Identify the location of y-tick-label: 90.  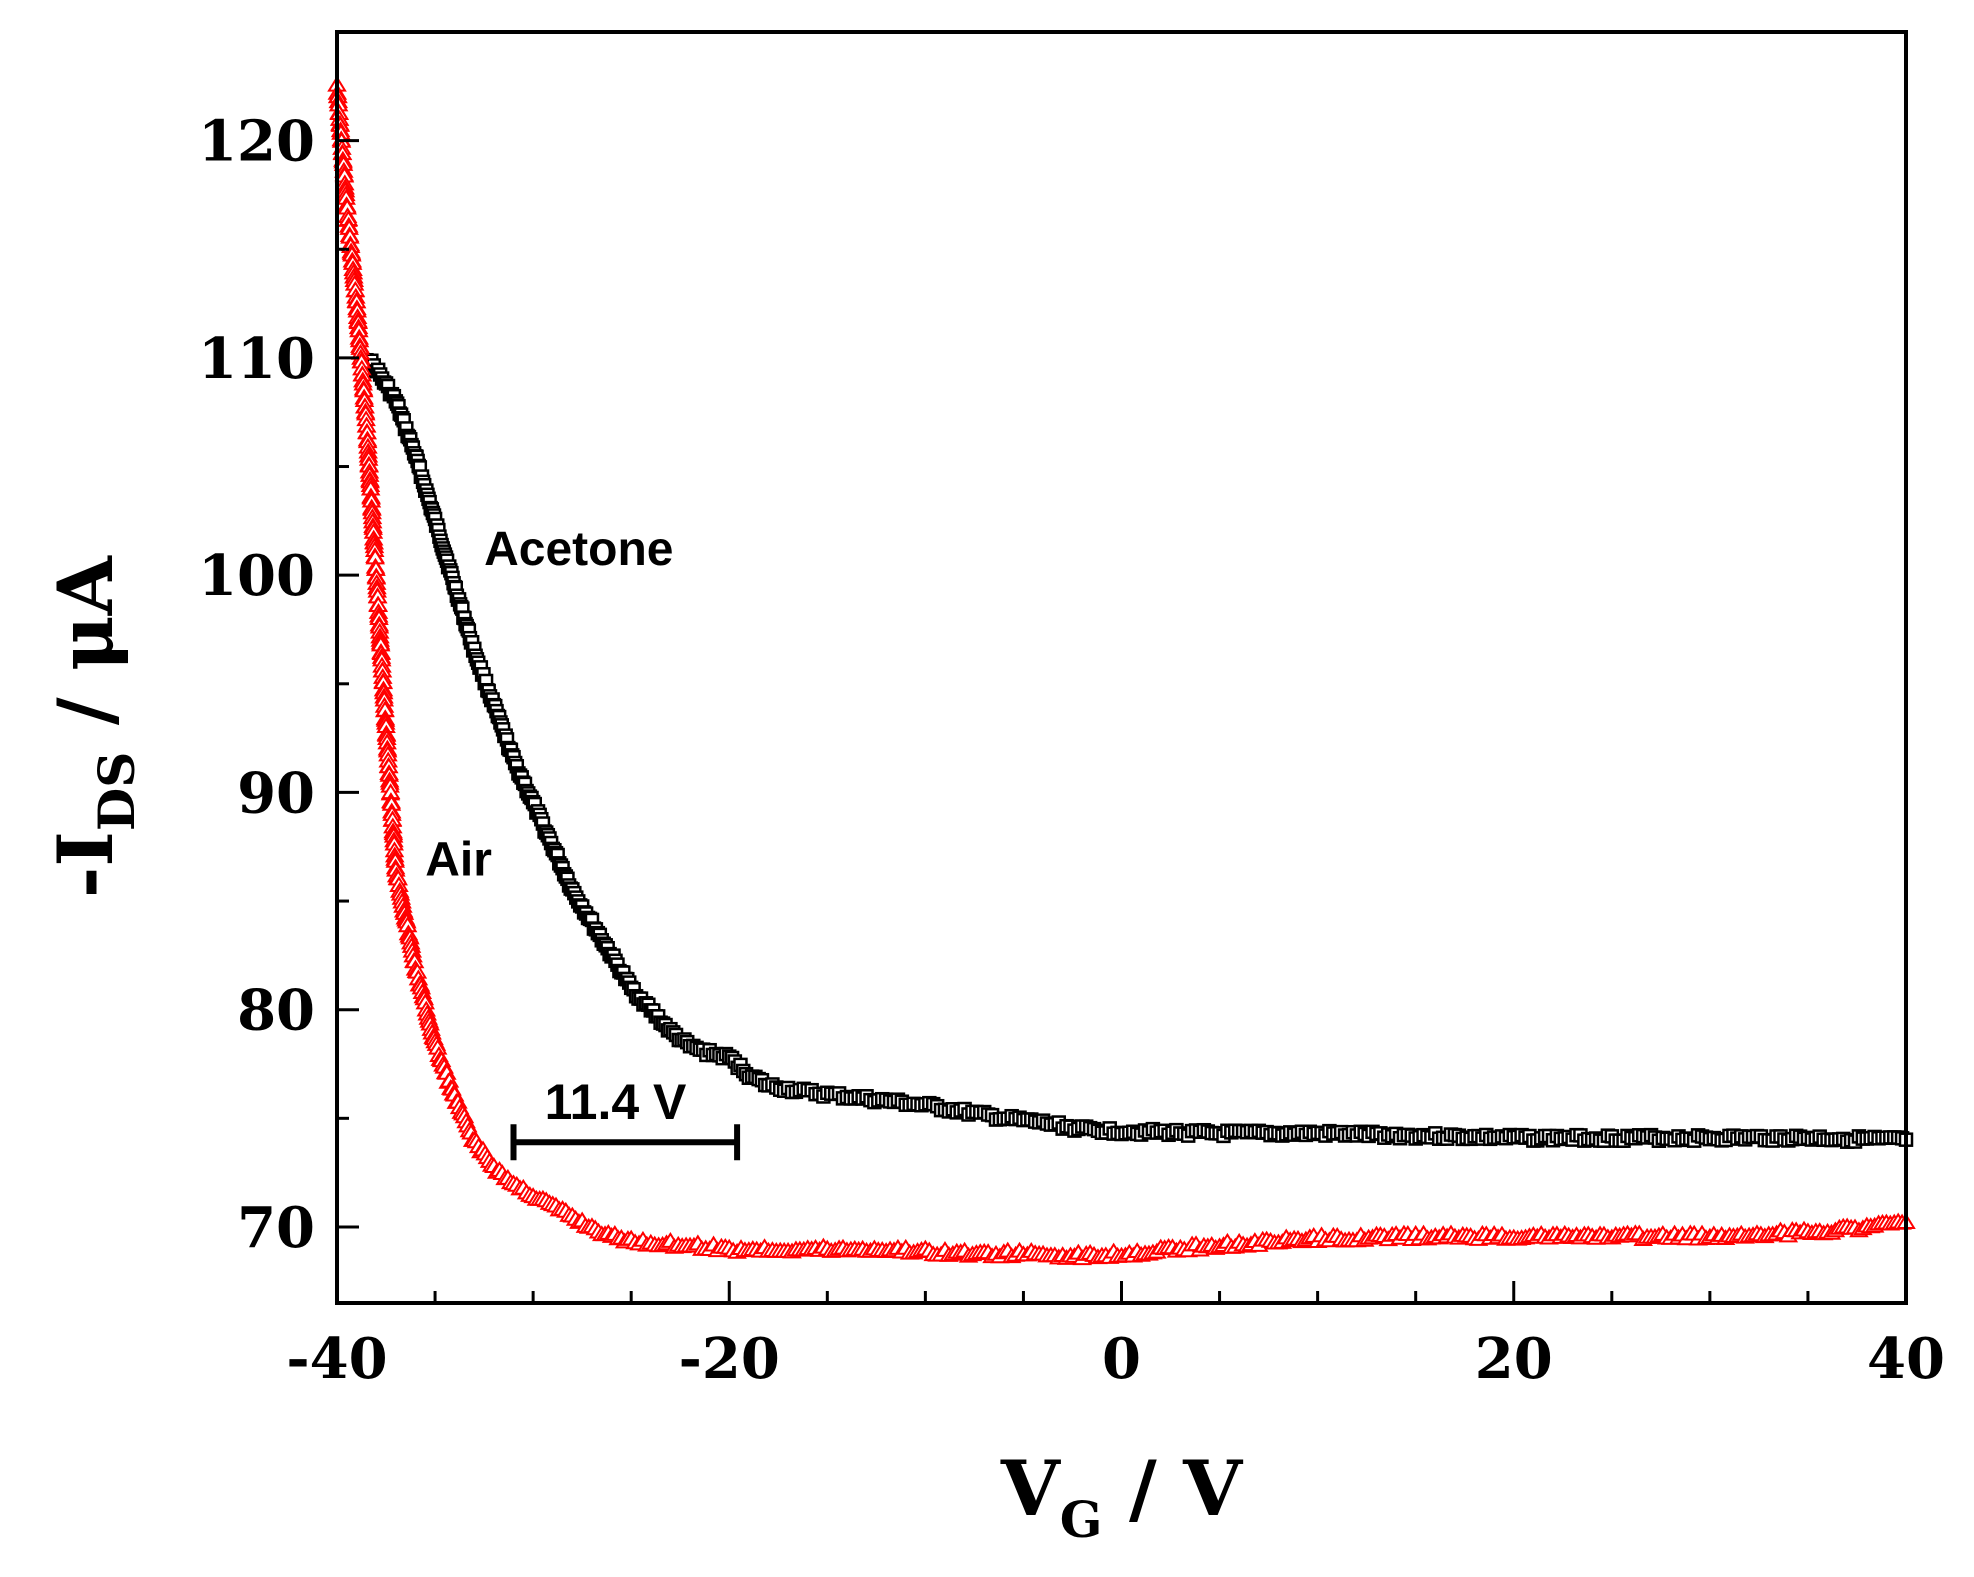
(276, 793).